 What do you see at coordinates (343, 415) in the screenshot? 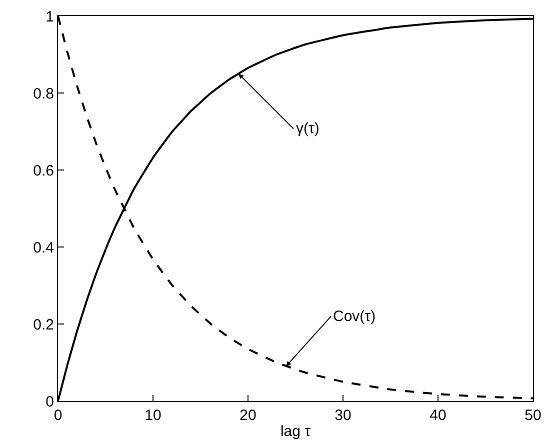
I see `x-tick-label: 30` at bounding box center [343, 415].